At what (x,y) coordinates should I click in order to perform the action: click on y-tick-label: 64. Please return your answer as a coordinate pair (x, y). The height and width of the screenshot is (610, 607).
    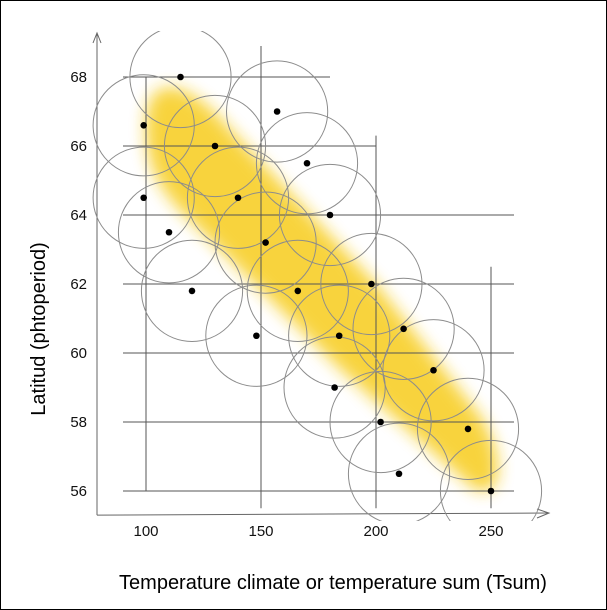
    Looking at the image, I should click on (78, 215).